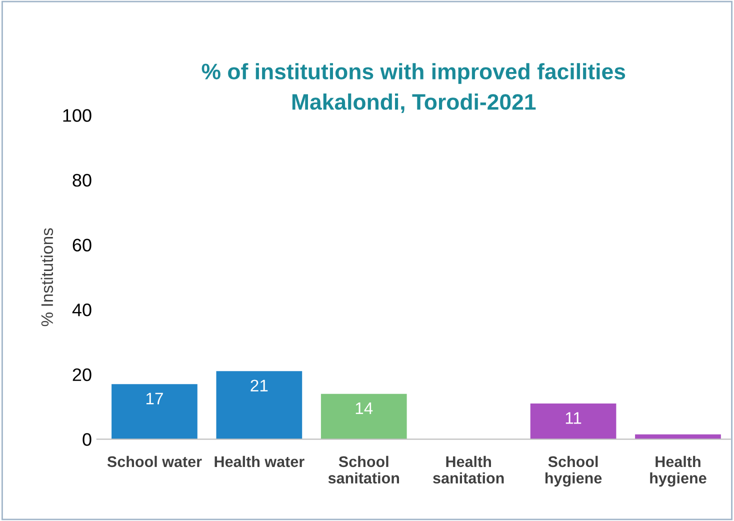  What do you see at coordinates (259, 462) in the screenshot?
I see `x-tick-label: Health water` at bounding box center [259, 462].